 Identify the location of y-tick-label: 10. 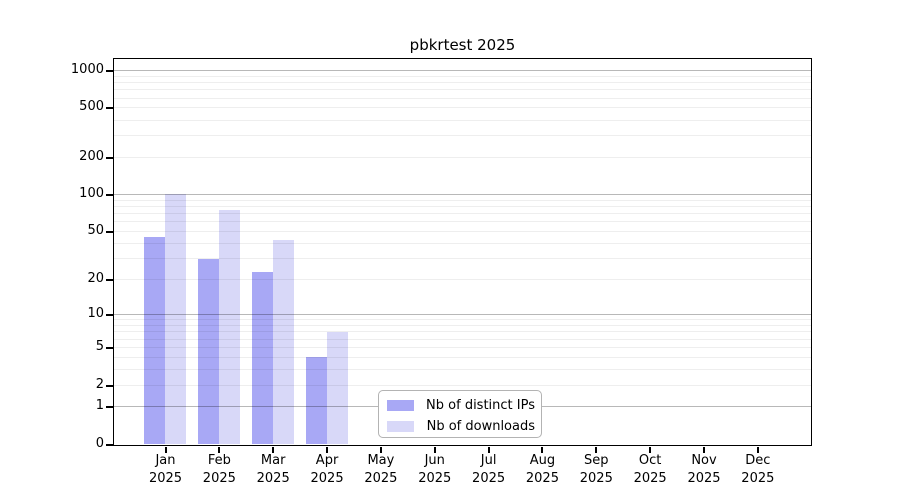
(95, 314).